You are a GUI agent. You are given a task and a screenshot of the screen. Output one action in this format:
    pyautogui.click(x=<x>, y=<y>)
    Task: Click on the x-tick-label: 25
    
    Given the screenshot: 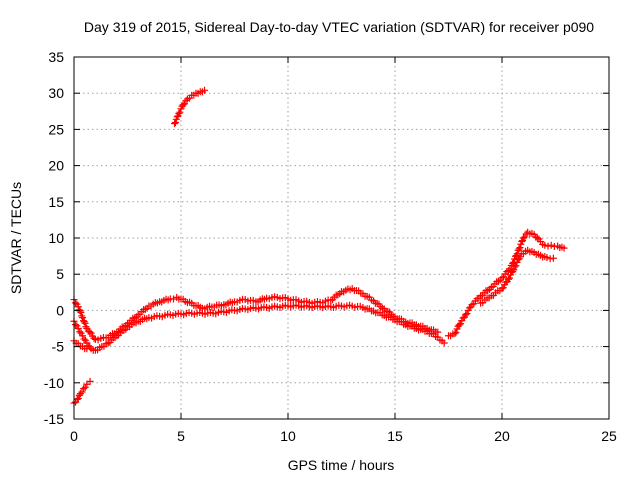 What is the action you would take?
    pyautogui.click(x=609, y=436)
    